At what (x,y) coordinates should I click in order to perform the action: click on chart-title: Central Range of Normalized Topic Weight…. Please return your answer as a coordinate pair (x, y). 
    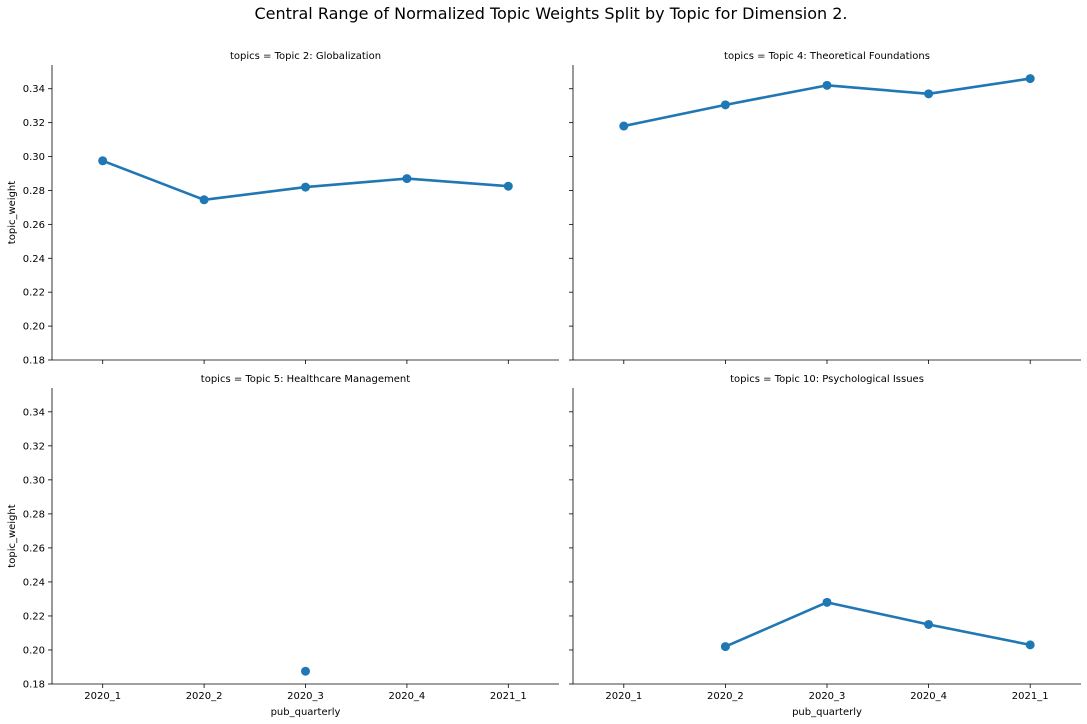
    Looking at the image, I should click on (550, 13).